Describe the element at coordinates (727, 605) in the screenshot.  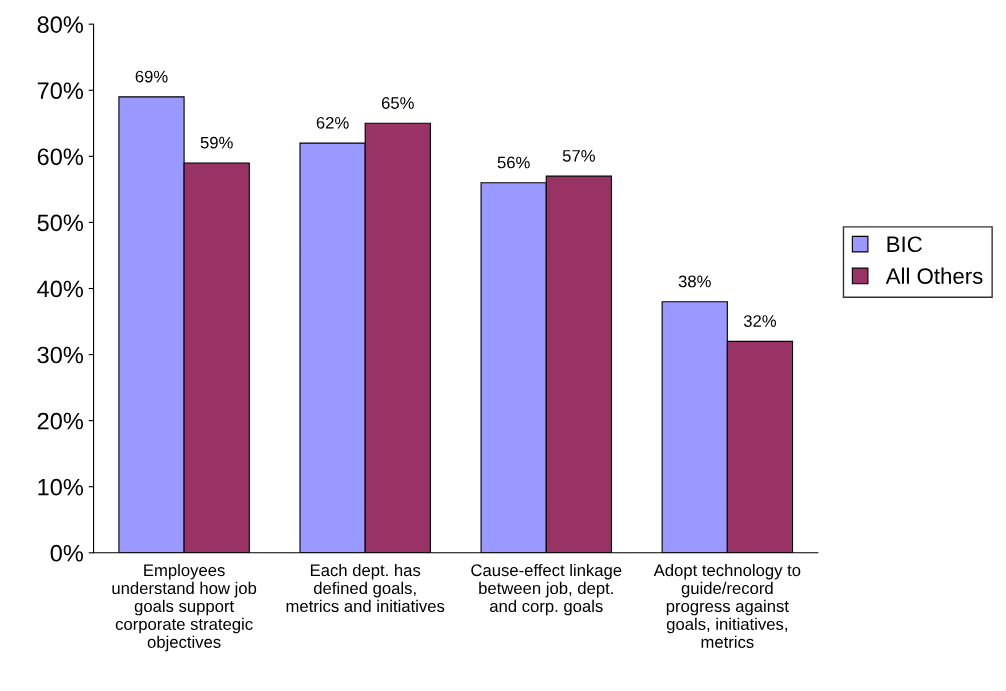
I see `x-tick-label: Adopt technology to guide/record progress against goals, initiatives, metrics` at that location.